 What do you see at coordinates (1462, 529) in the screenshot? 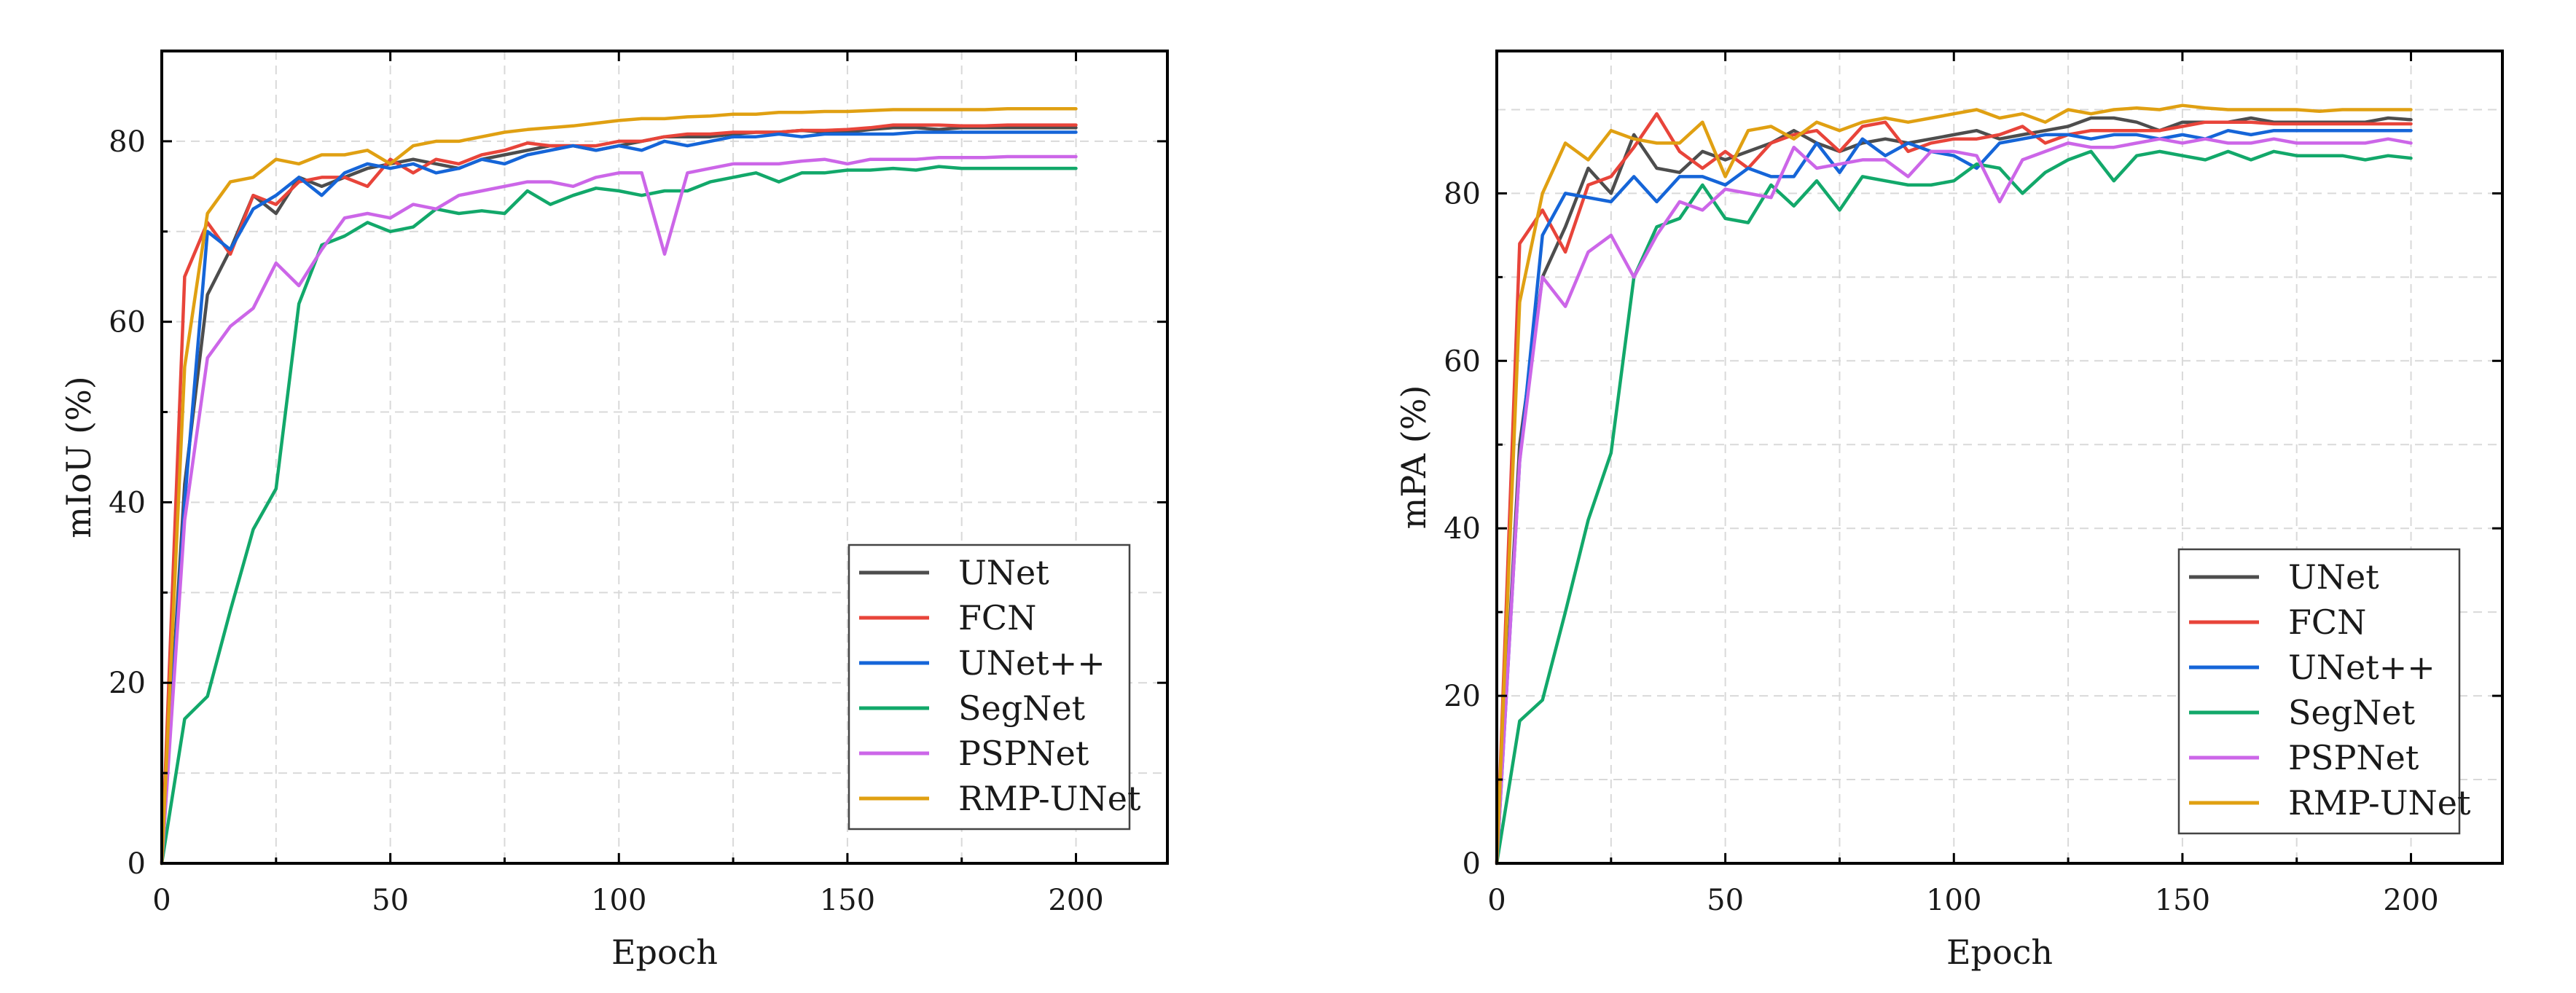
I see `chart2-y-tick-label: 40` at bounding box center [1462, 529].